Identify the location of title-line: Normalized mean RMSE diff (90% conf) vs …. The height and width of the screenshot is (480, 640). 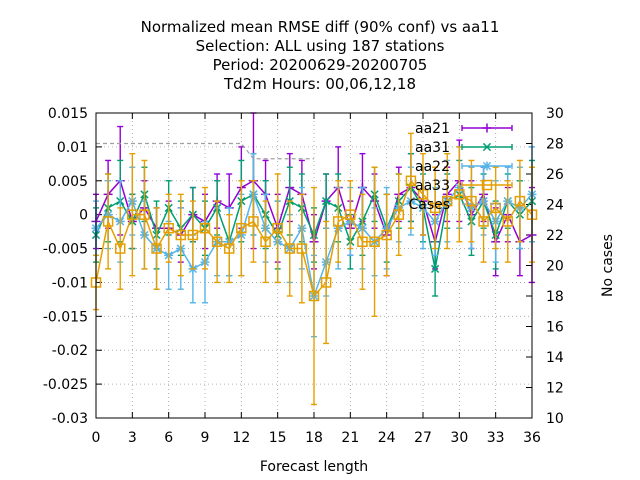
(320, 27).